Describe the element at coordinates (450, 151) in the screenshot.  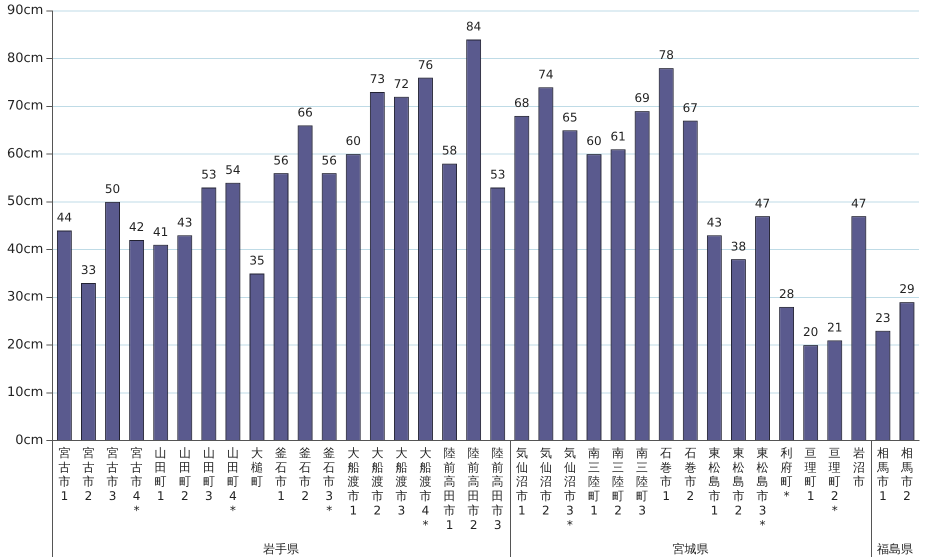
I see `data-label: 58` at that location.